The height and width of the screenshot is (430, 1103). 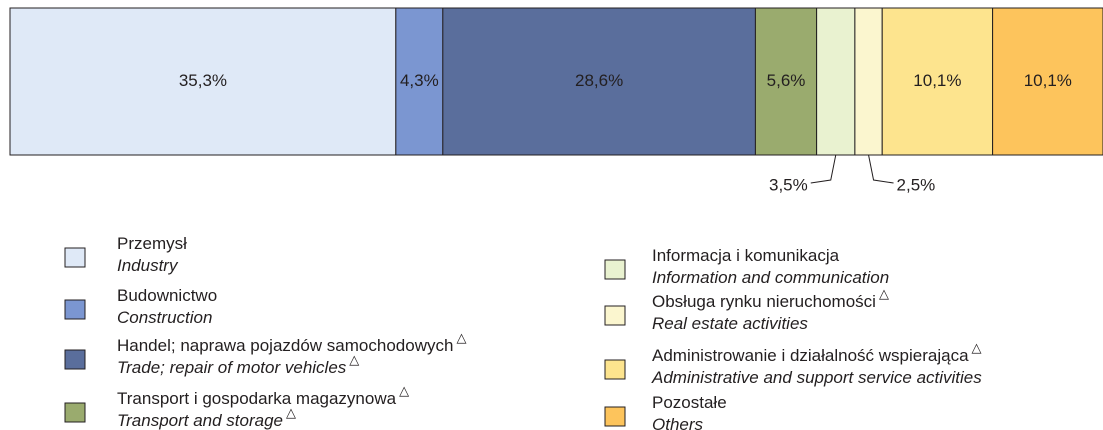 What do you see at coordinates (125, 254) in the screenshot?
I see `legend-item: Przemysł Industry` at bounding box center [125, 254].